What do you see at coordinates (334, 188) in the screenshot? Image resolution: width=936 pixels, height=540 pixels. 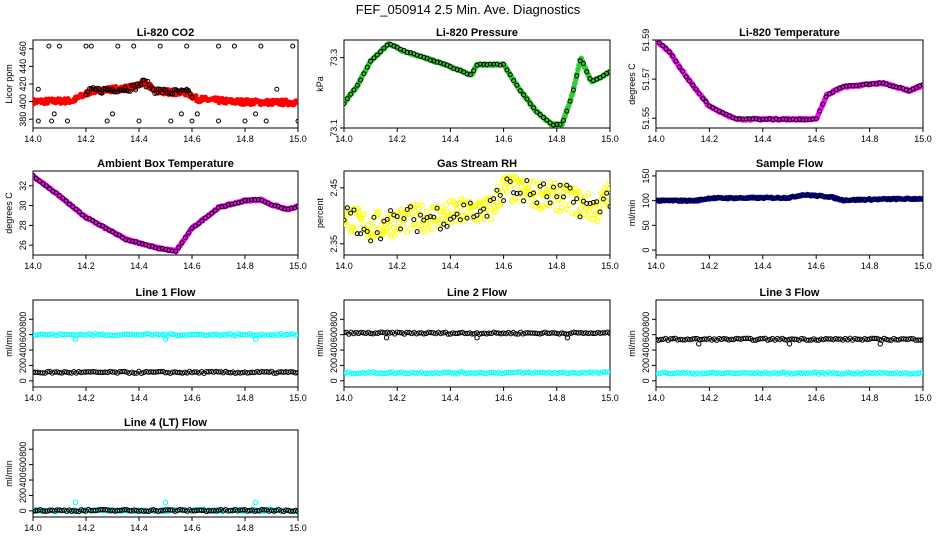 I see `y-tick-label: 2.45` at bounding box center [334, 188].